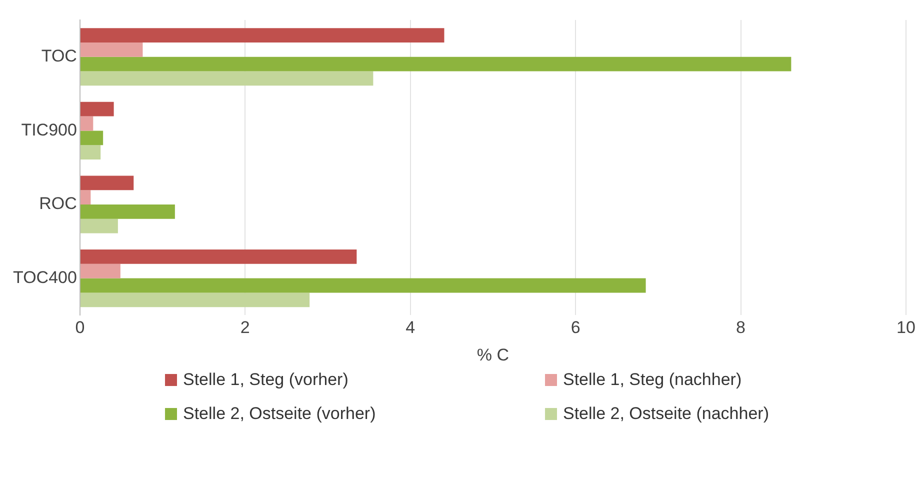 The height and width of the screenshot is (479, 921). What do you see at coordinates (575, 328) in the screenshot?
I see `x-tick-label: 6` at bounding box center [575, 328].